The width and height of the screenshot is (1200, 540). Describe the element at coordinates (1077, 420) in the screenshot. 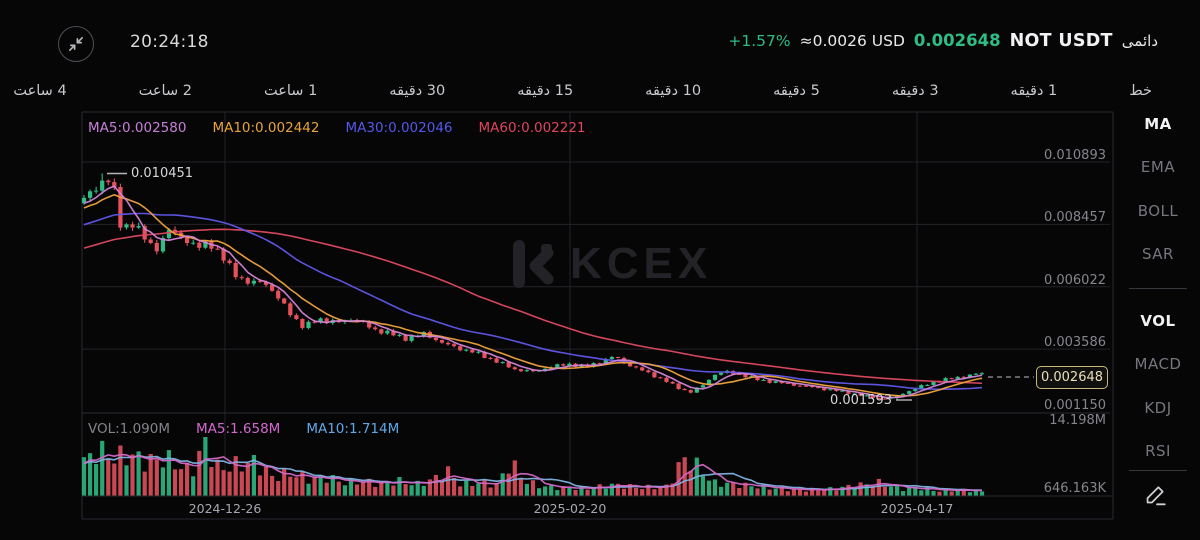

I see `volume-scale-max: 14.198M` at that location.